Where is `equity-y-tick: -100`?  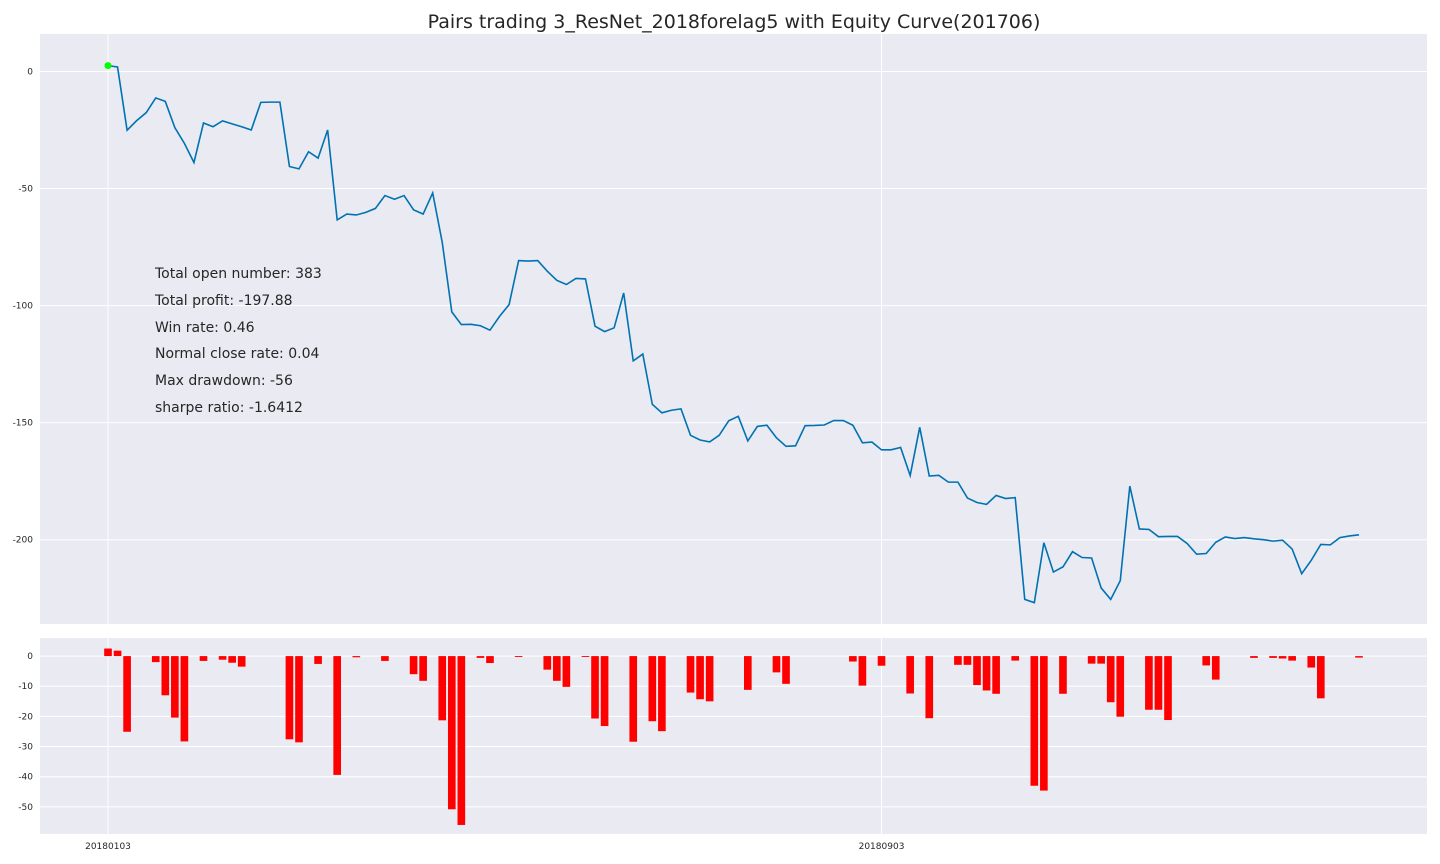 equity-y-tick: -100 is located at coordinates (23, 307).